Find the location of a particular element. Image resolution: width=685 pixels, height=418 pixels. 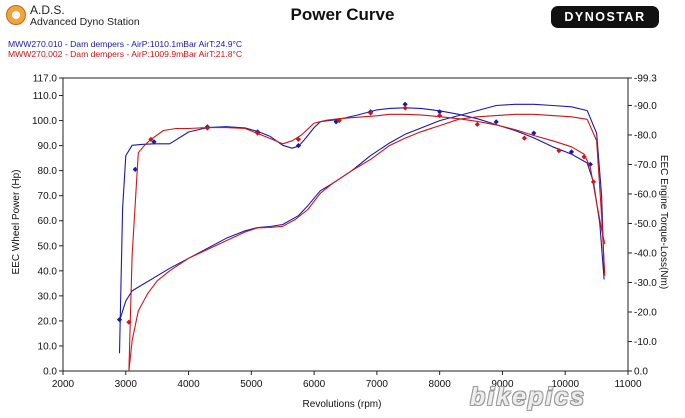

y2-tick-label: -40.0 is located at coordinates (645, 253).